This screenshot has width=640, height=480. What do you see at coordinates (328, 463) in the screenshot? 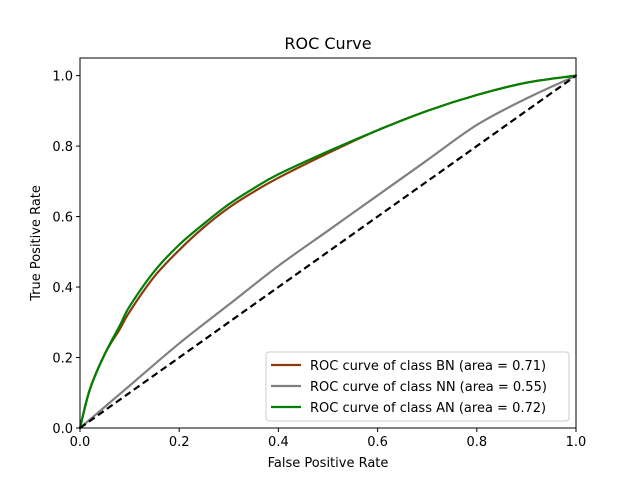
I see `x-axis-label: False Positive Rate` at bounding box center [328, 463].